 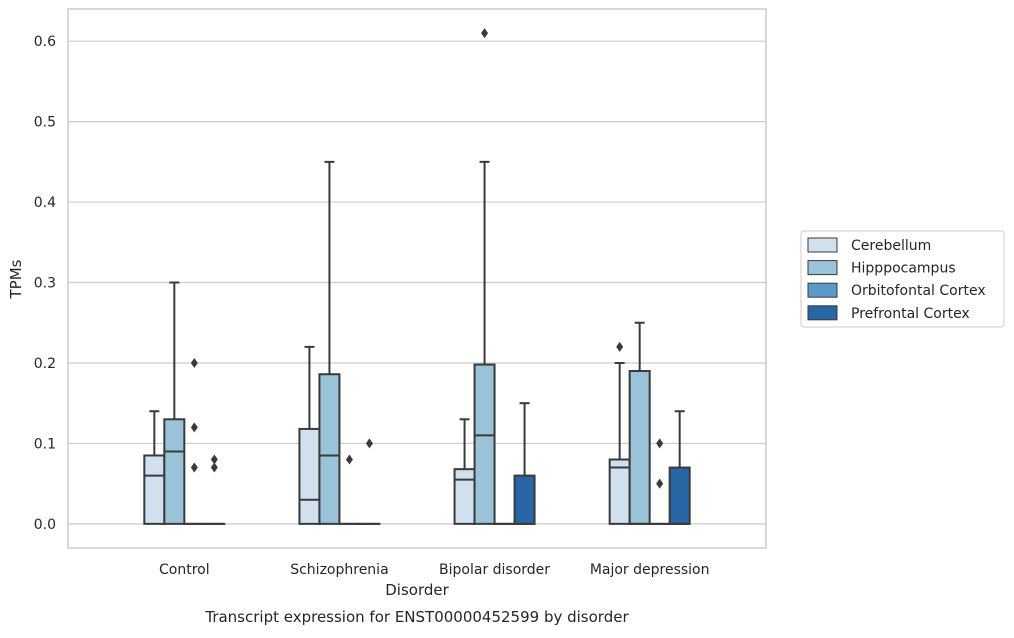 What do you see at coordinates (918, 291) in the screenshot?
I see `legend-label: Orbitofontal Cortex` at bounding box center [918, 291].